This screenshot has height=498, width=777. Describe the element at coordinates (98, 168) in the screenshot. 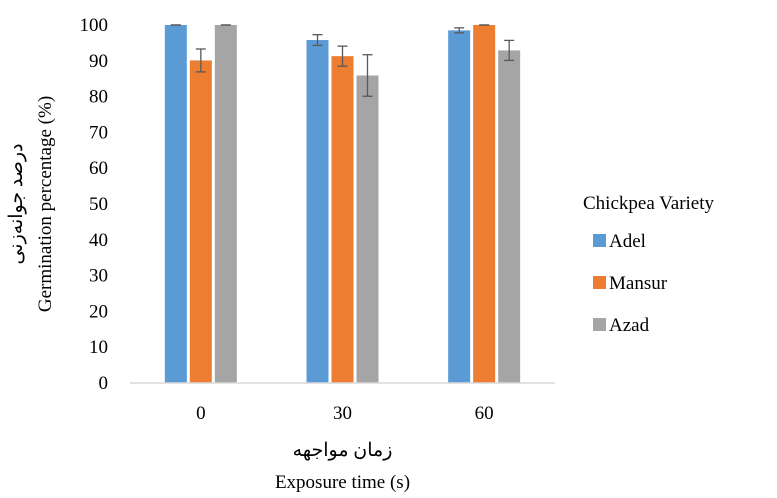

I see `y-tick-label: 60` at that location.